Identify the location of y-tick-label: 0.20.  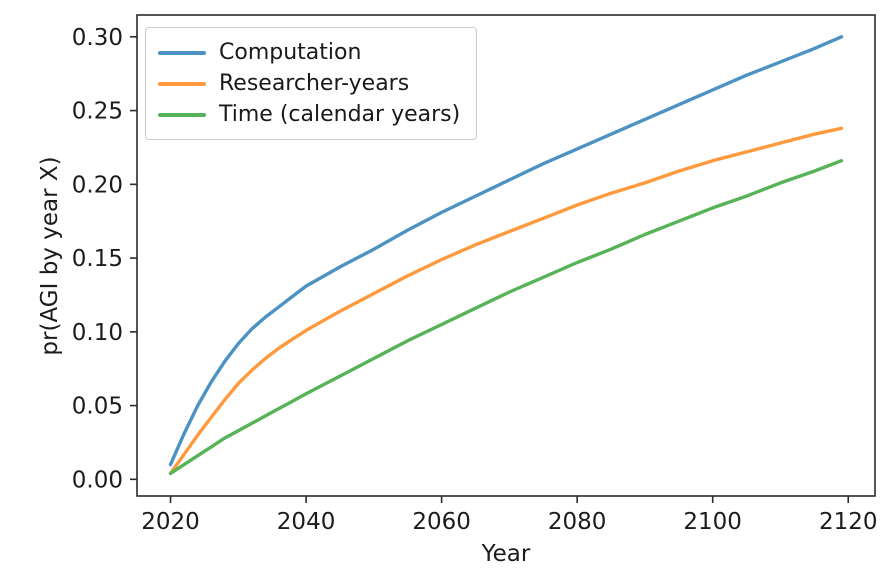
(97, 185).